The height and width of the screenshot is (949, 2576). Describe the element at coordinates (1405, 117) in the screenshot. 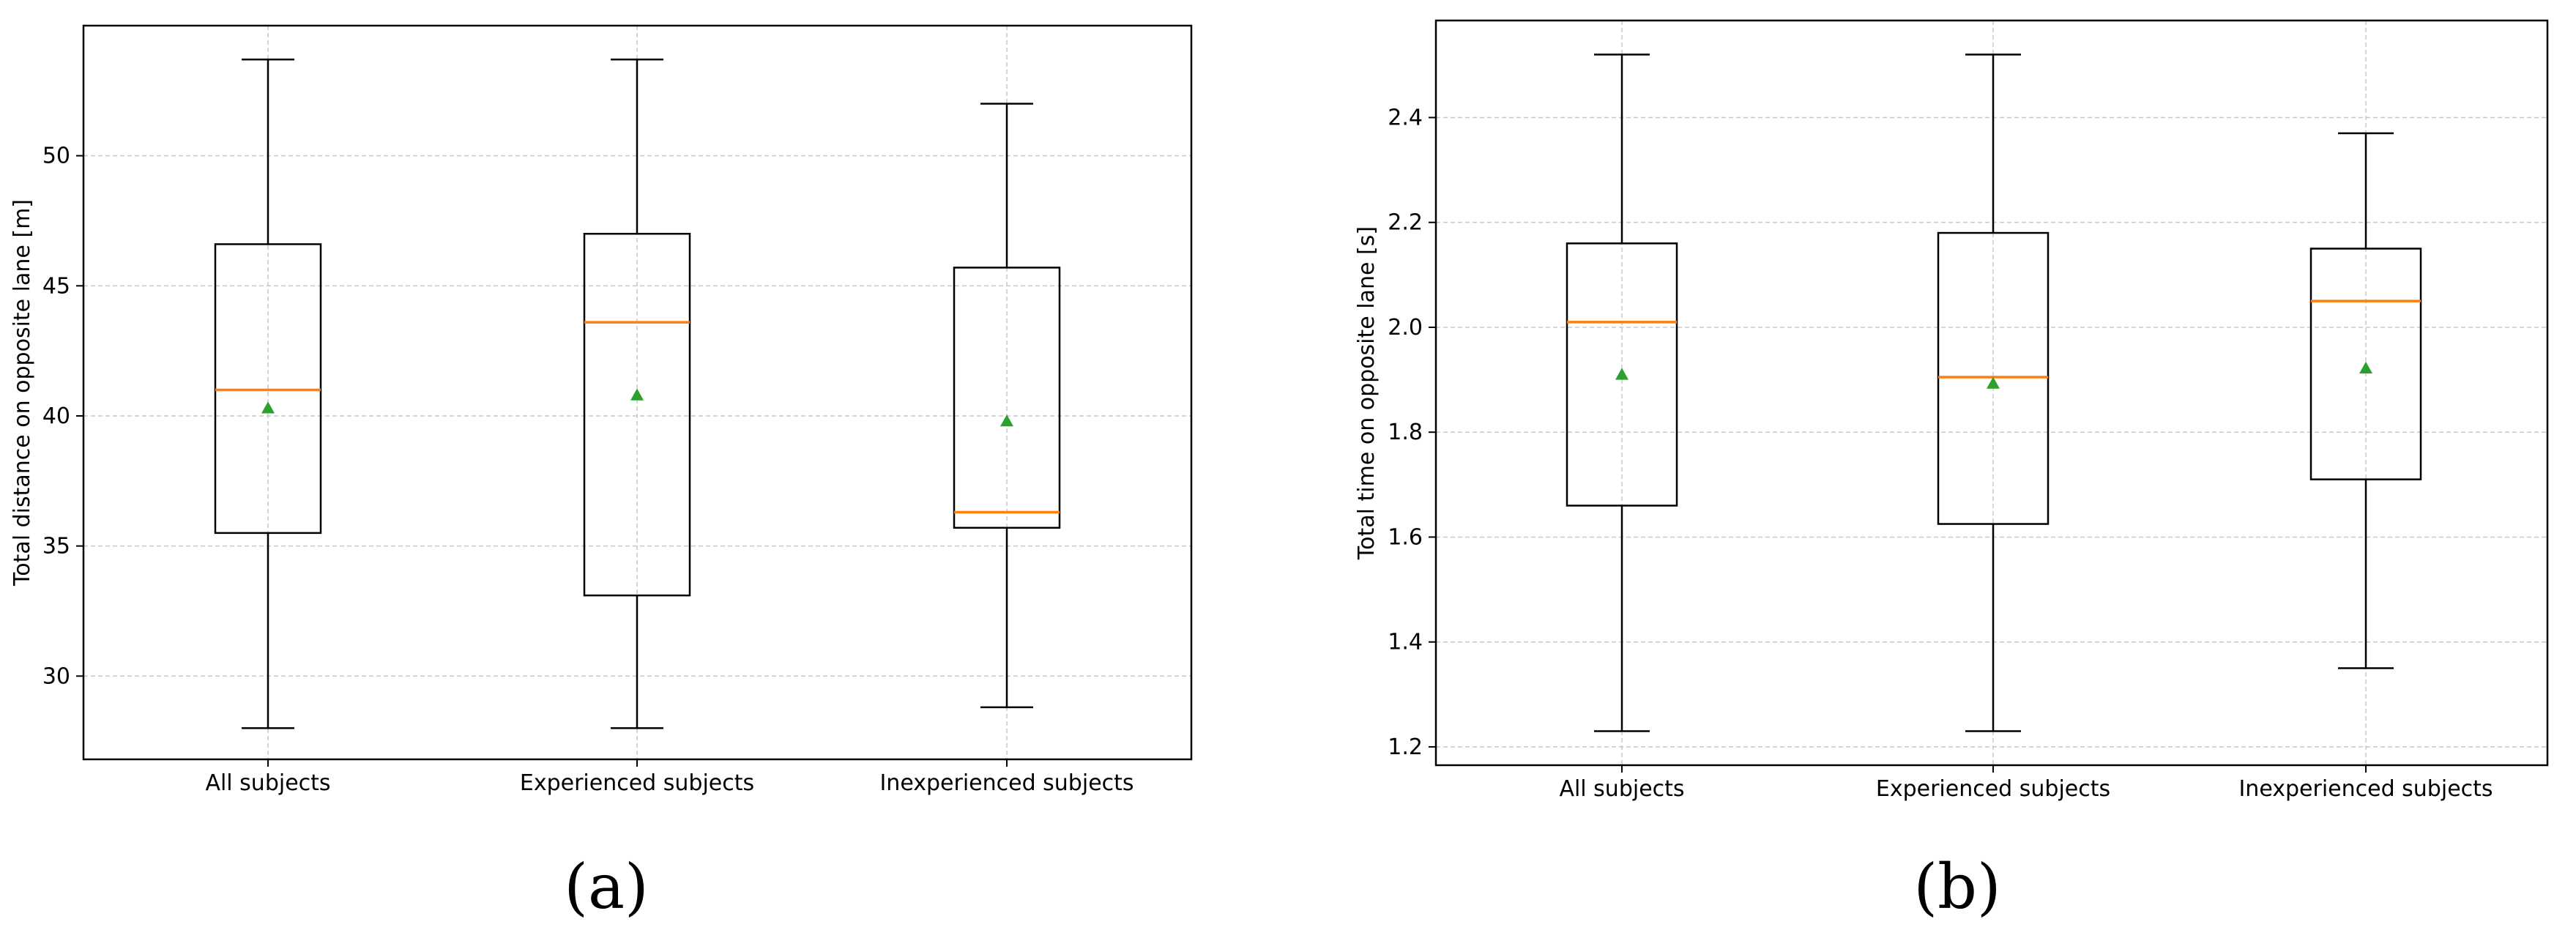

I see `y-tick-label: 2.4` at that location.